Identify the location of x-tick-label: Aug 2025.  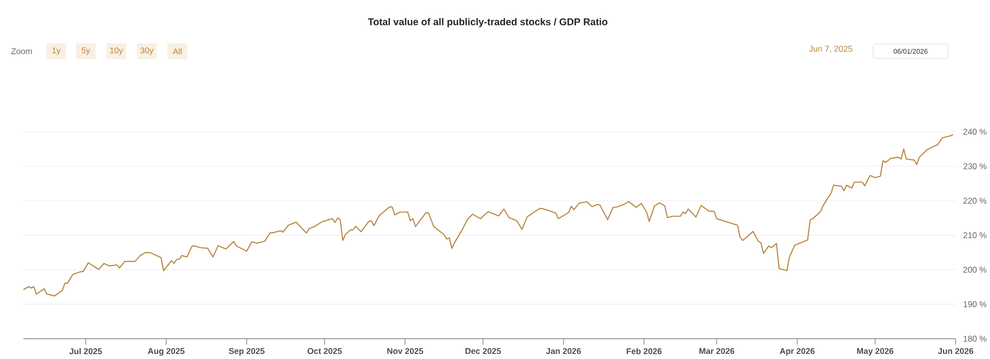
(166, 352).